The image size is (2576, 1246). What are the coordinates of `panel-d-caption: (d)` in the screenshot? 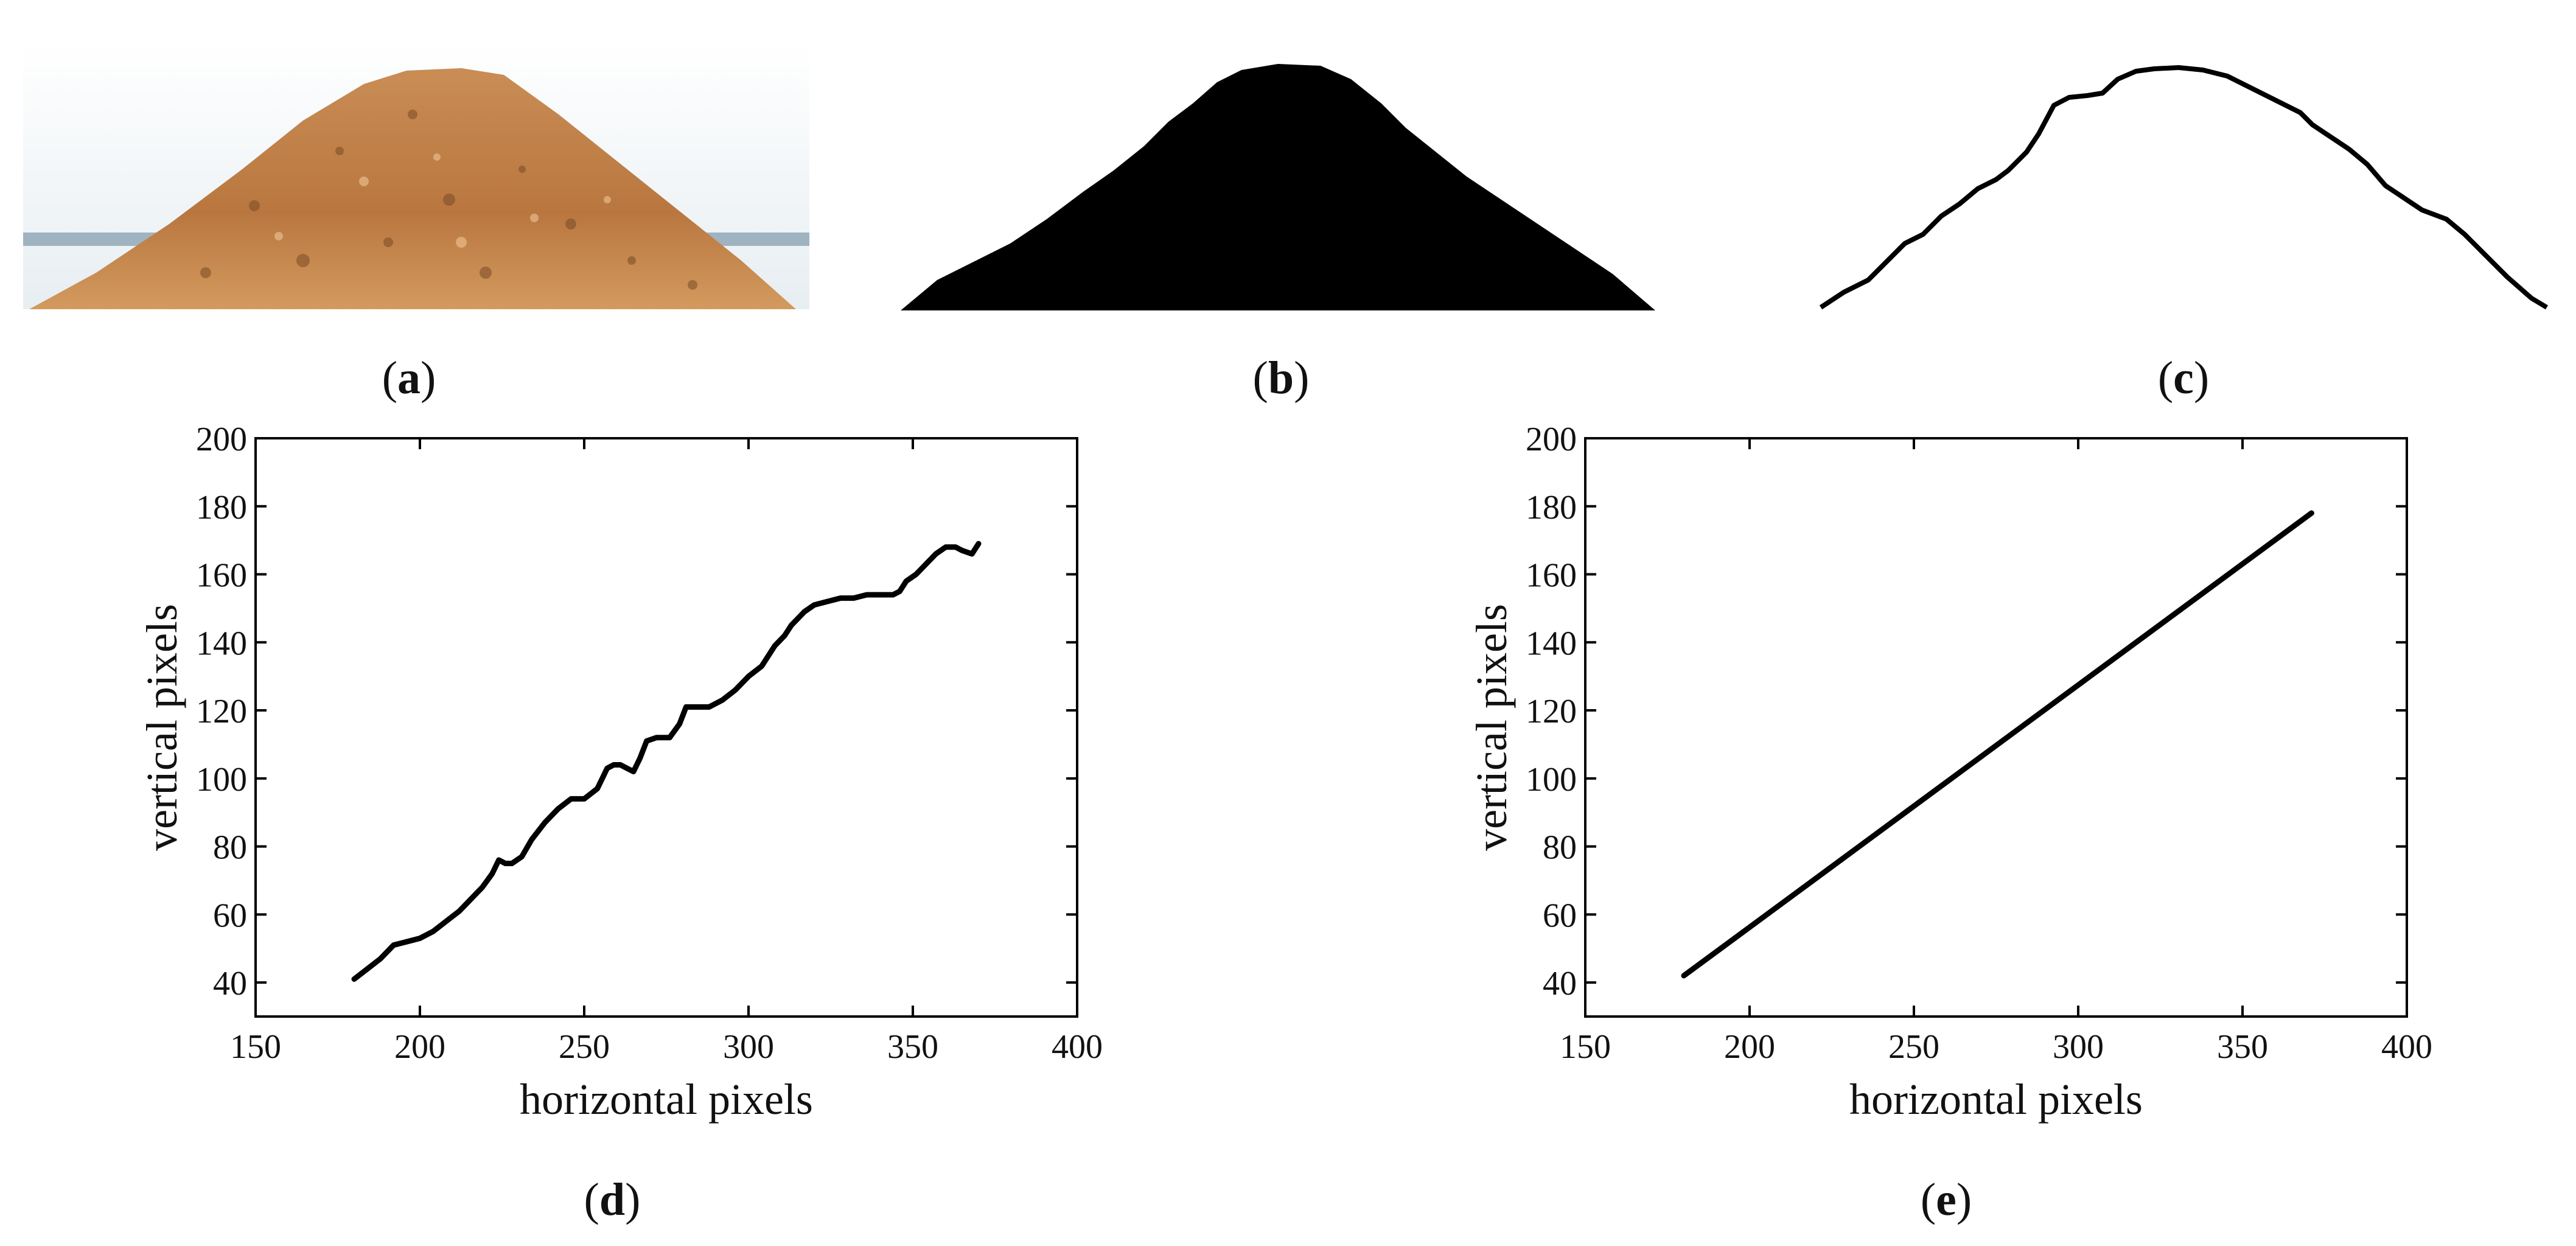 It's located at (612, 1199).